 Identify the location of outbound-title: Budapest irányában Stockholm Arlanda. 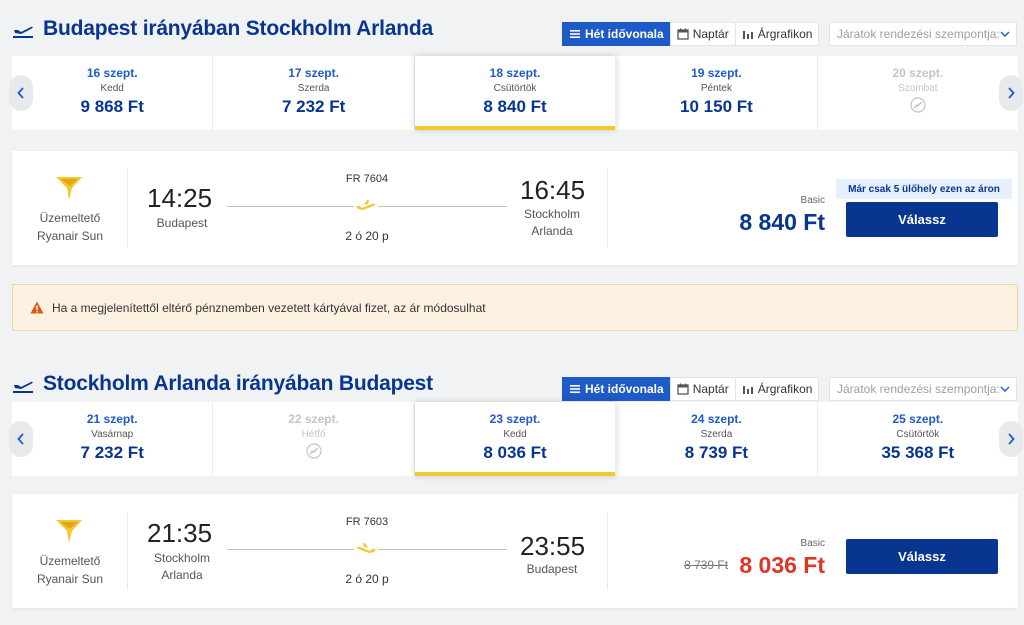
(238, 28).